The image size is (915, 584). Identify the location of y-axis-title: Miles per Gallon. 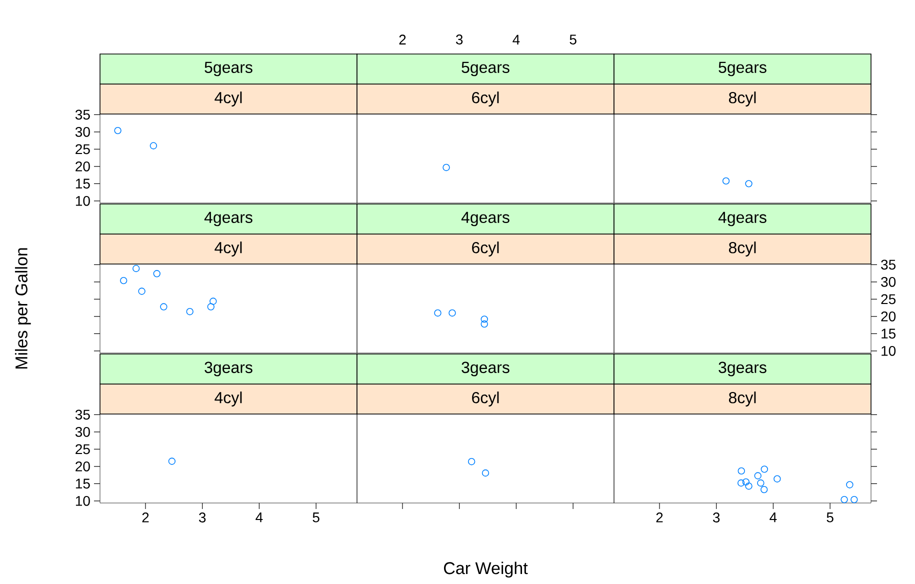
(22, 308).